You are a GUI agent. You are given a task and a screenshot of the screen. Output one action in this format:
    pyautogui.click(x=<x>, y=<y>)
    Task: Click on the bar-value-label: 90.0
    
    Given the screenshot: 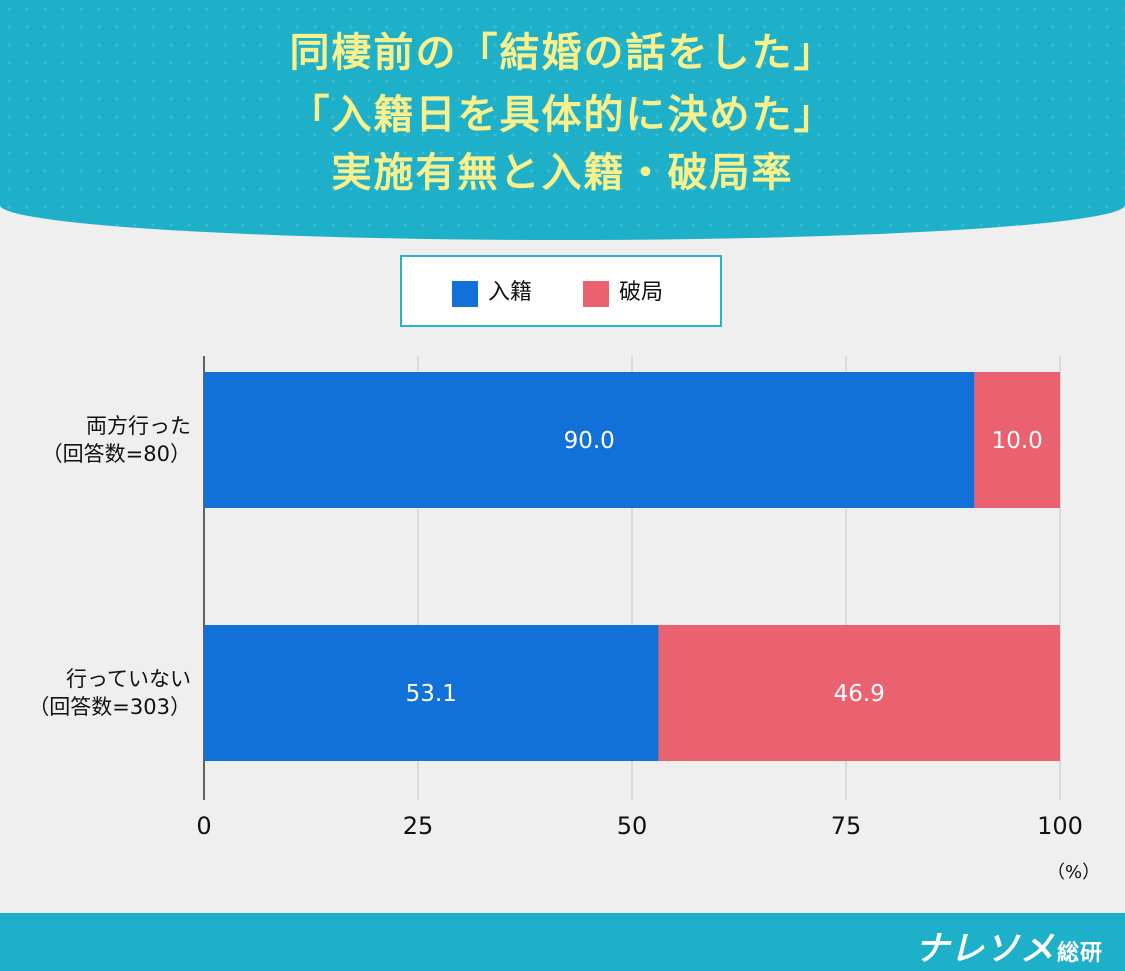 What is the action you would take?
    pyautogui.click(x=589, y=441)
    